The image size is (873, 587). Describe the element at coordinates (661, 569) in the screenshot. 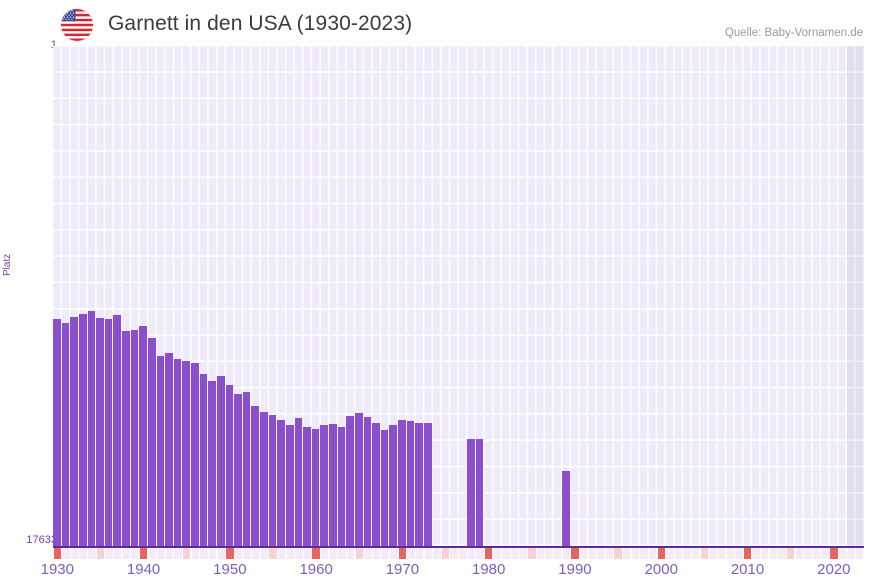

I see `x-axis-tick-label: 2000` at that location.